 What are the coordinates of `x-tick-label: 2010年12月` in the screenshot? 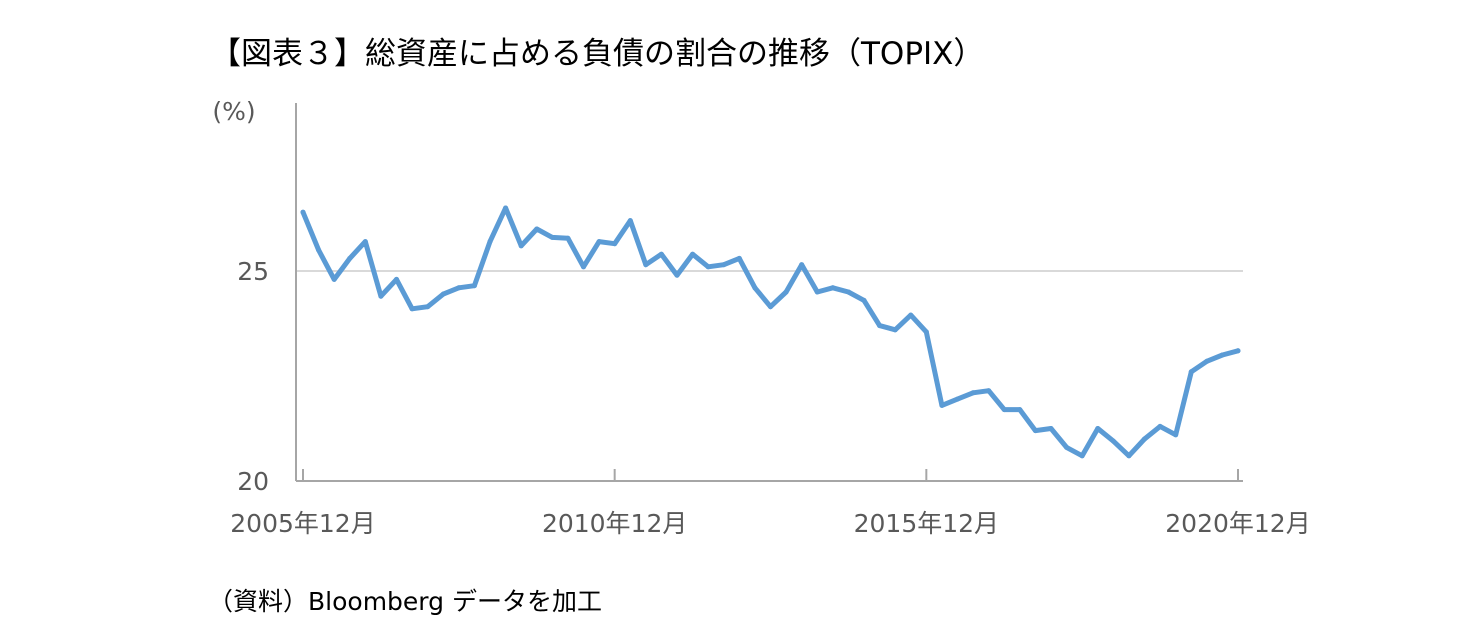 It's located at (614, 523).